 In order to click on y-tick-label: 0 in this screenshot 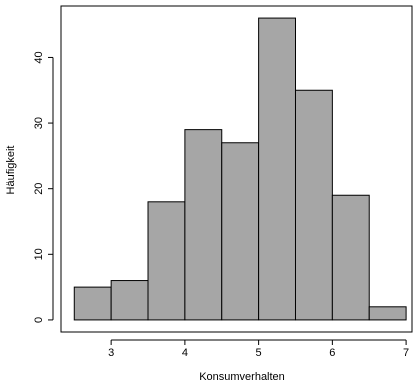, I will do `click(39, 320)`.